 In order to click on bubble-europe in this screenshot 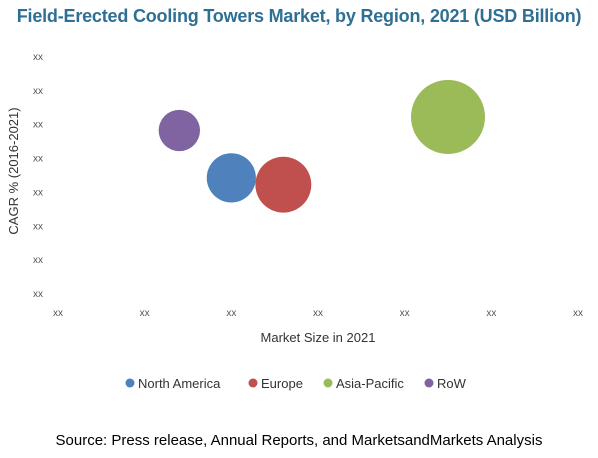, I will do `click(283, 184)`.